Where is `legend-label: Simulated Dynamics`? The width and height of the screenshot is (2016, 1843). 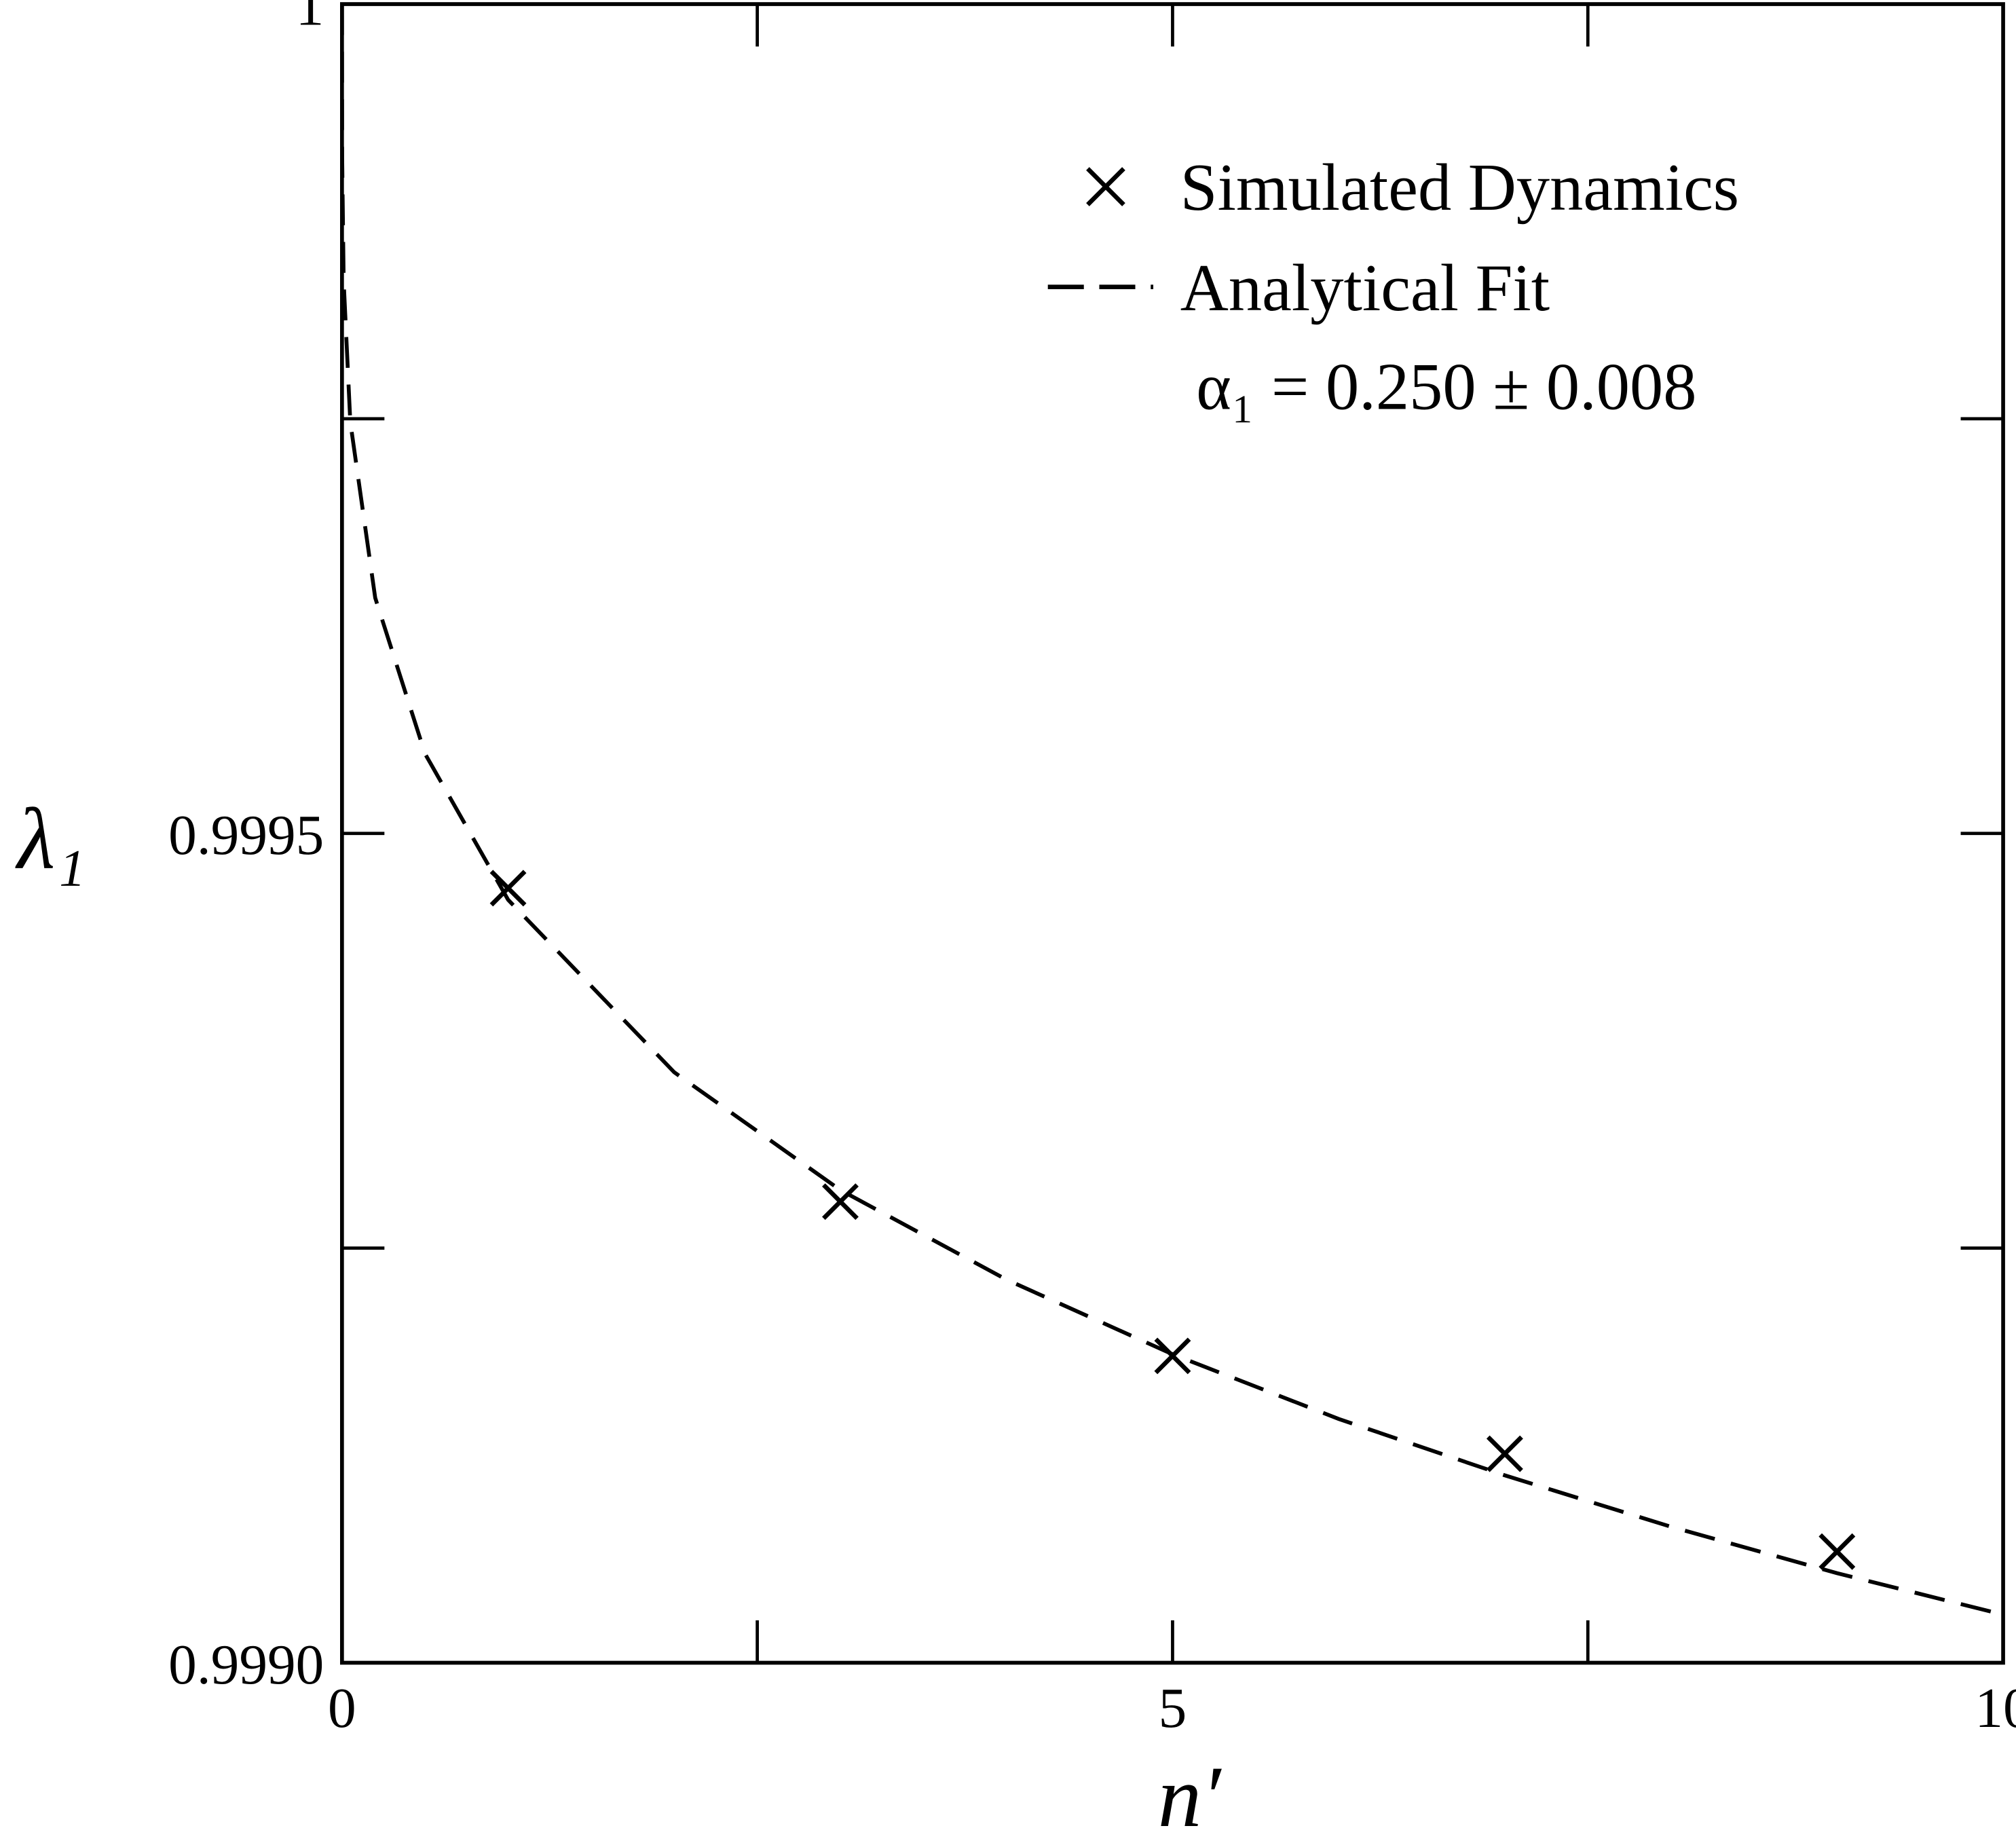 legend-label: Simulated Dynamics is located at coordinates (1459, 188).